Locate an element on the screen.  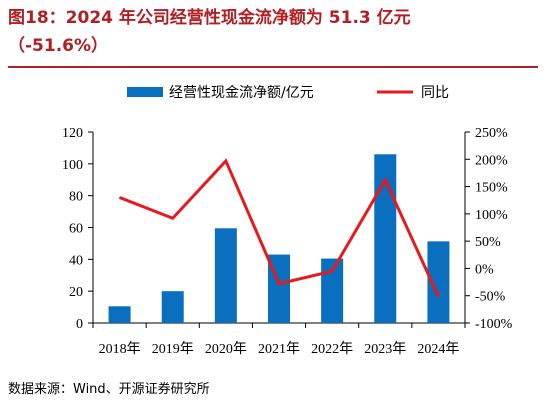
title-line-1: 图18：2024 年公司经营性现金流净额为 51.3 亿元 is located at coordinates (209, 18).